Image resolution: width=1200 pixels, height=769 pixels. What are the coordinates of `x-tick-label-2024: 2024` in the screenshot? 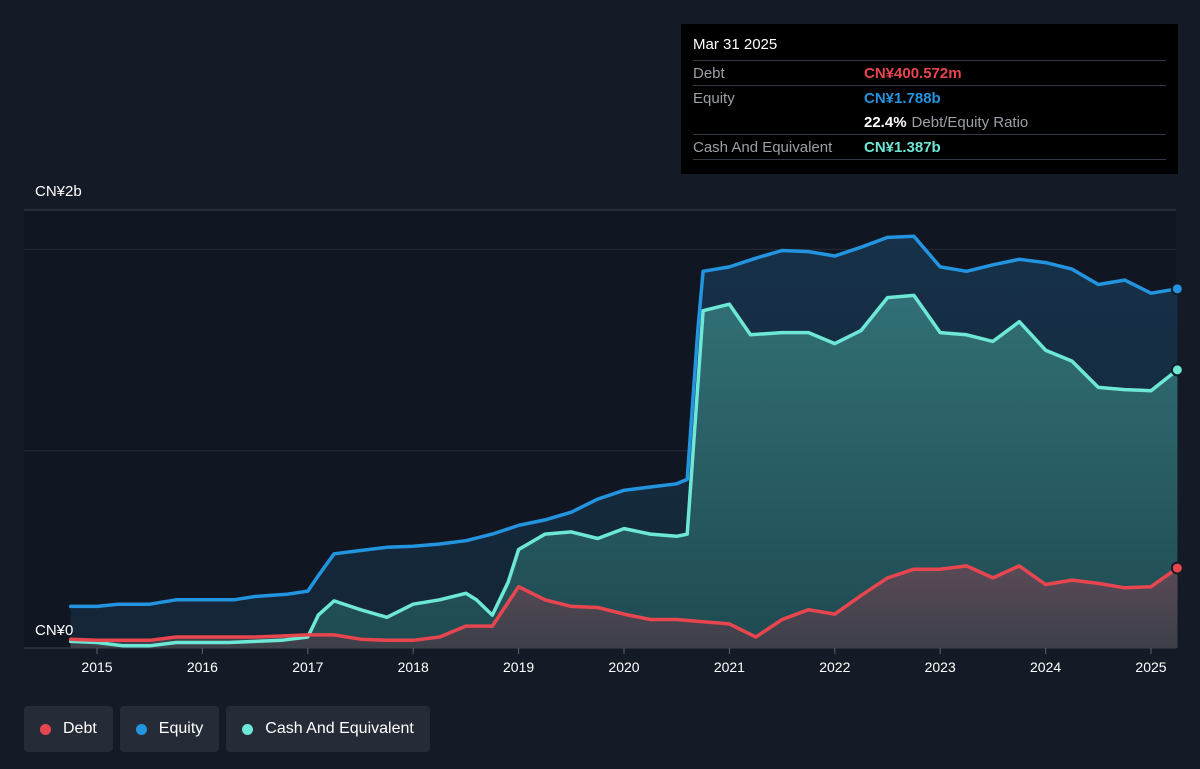 It's located at (1045, 667).